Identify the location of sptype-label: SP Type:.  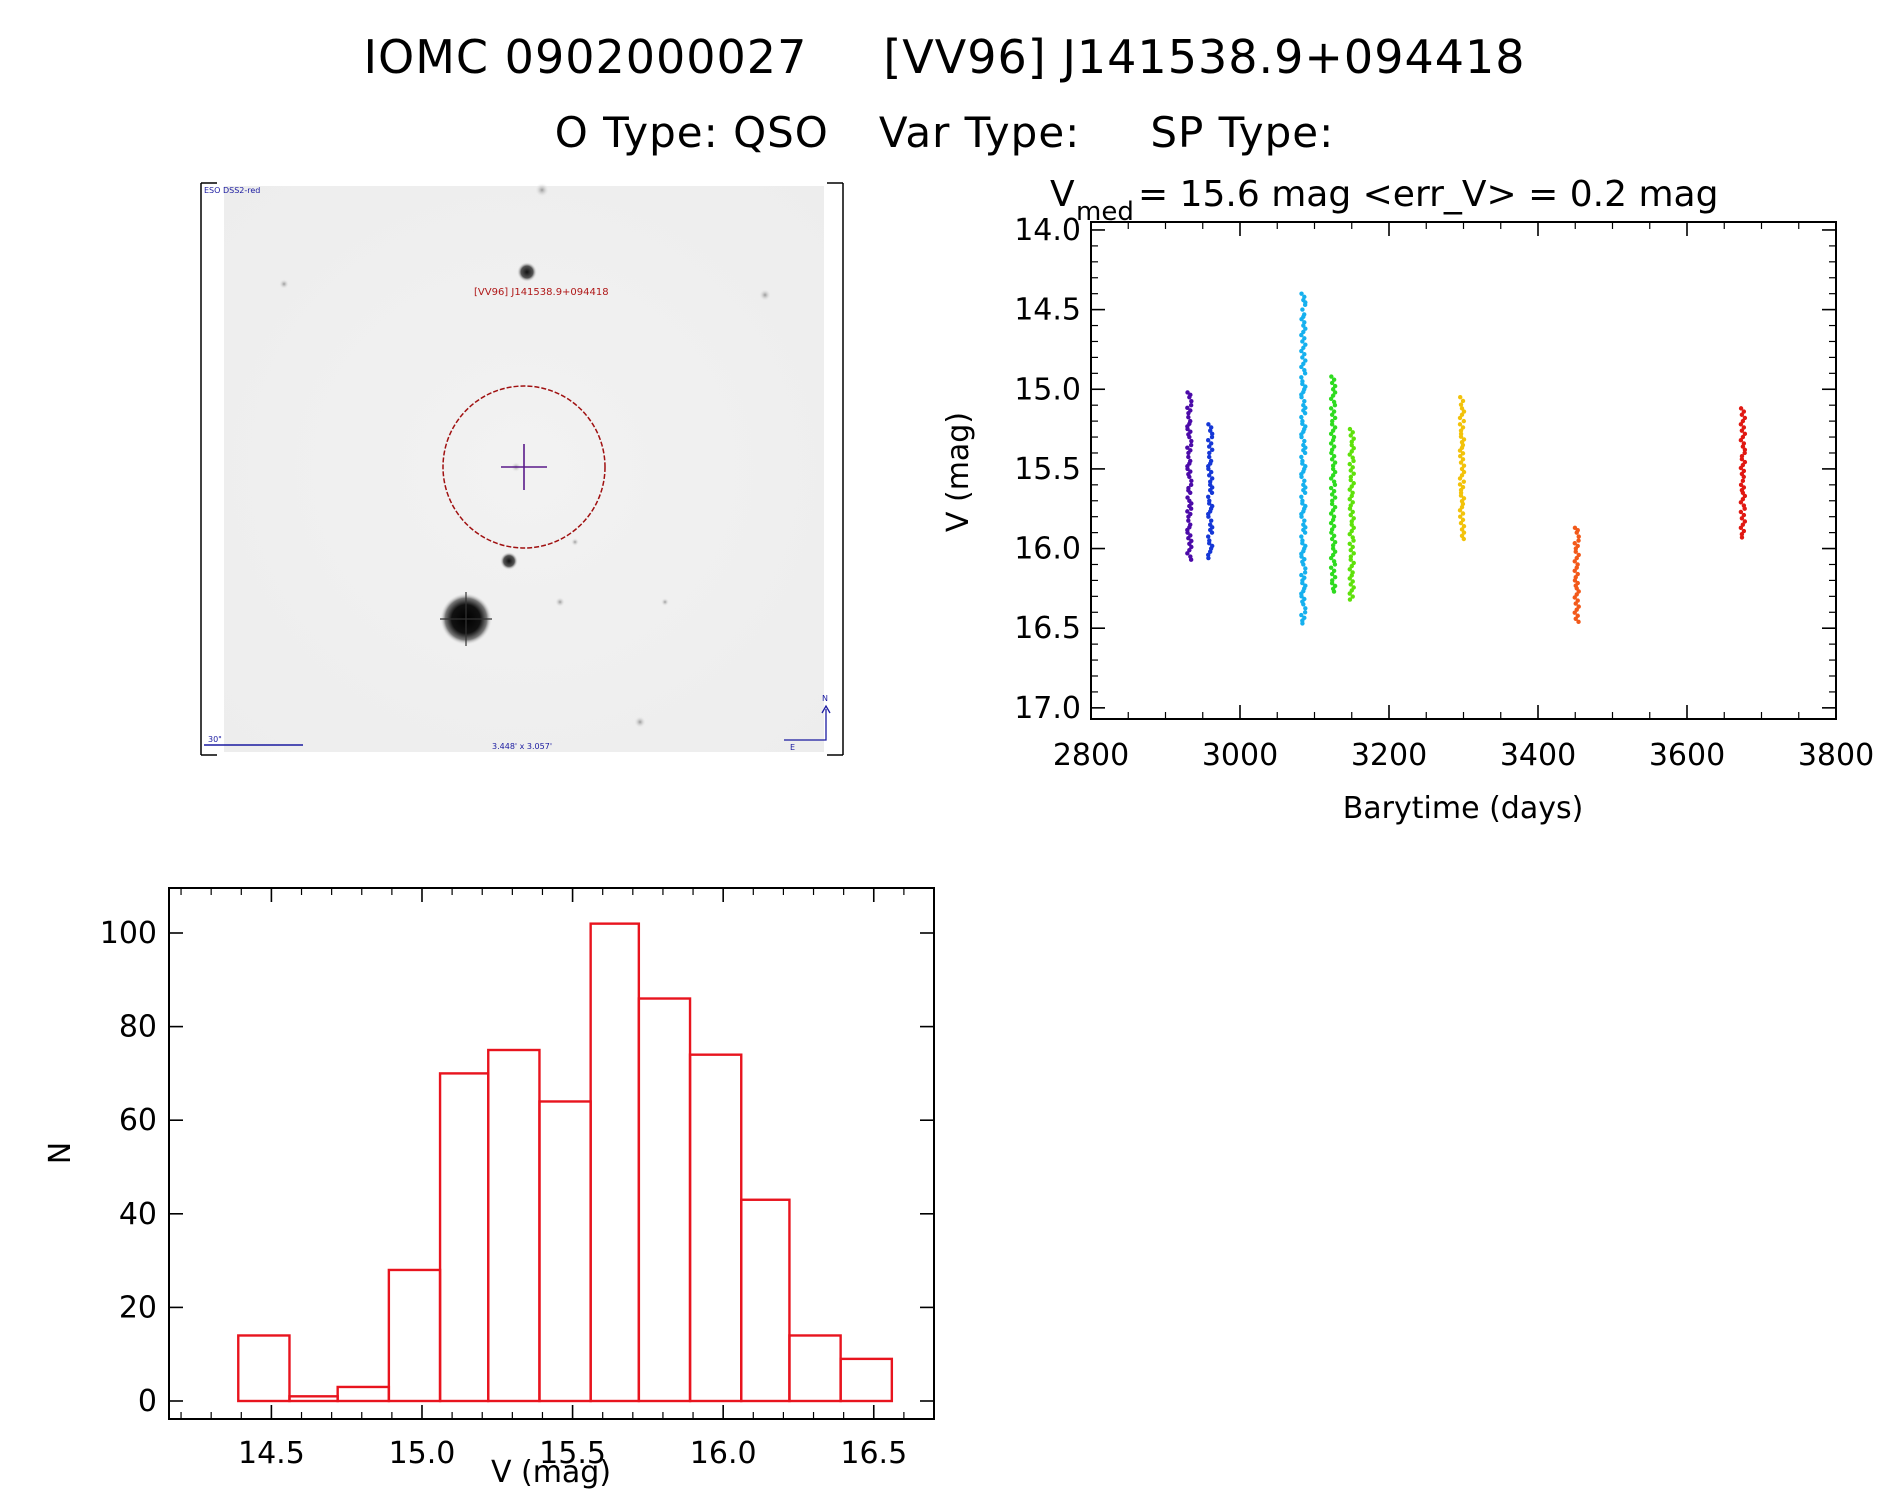
(1242, 132).